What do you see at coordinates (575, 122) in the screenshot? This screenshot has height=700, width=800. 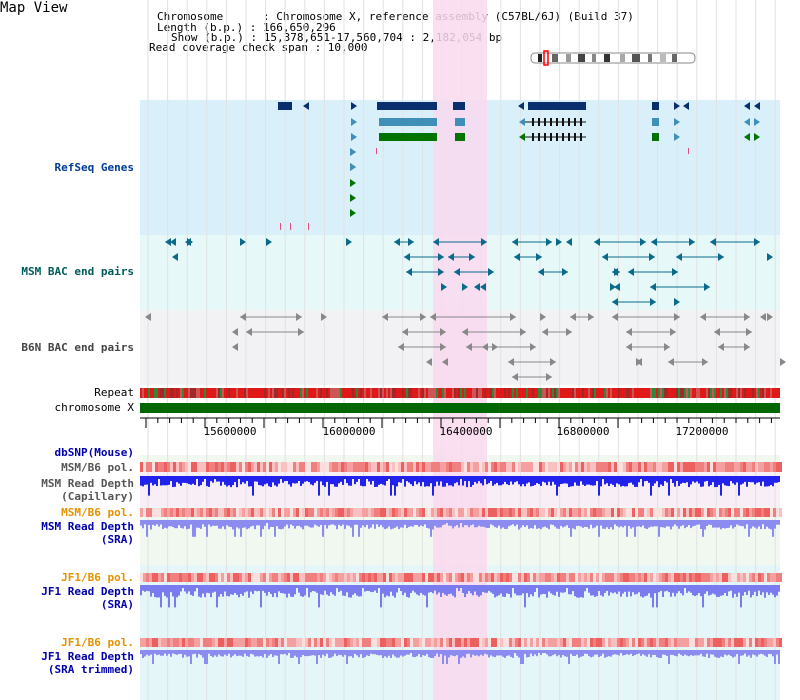 I see `exon-mark` at bounding box center [575, 122].